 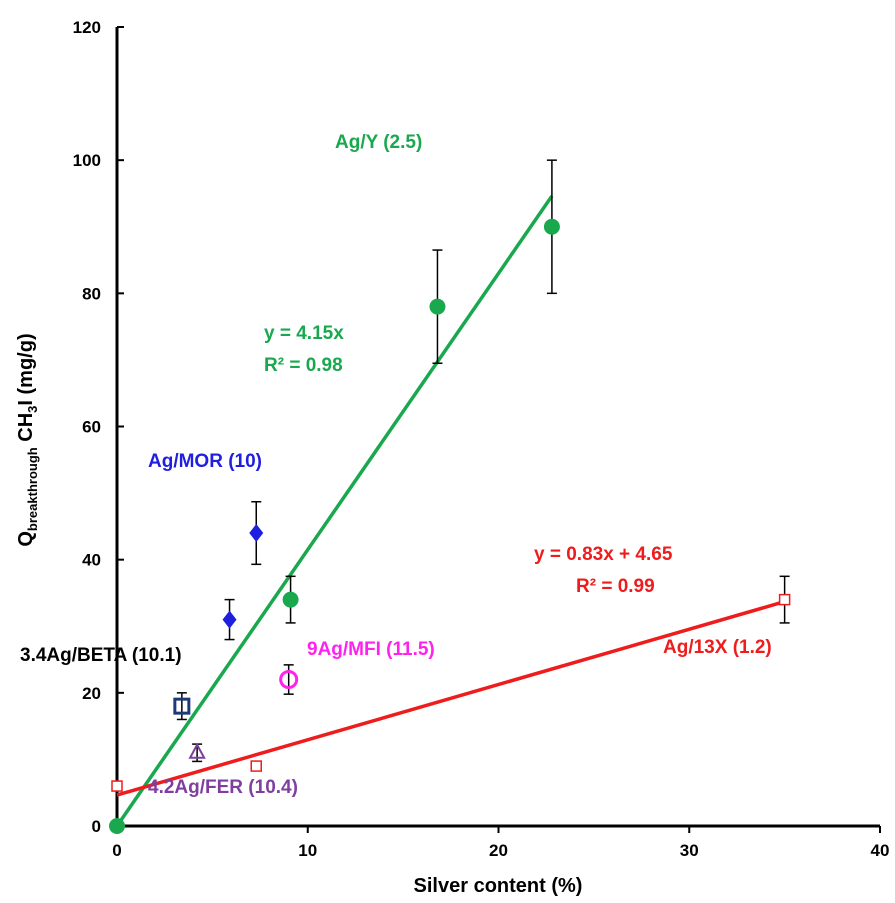 What do you see at coordinates (205, 461) in the screenshot?
I see `series-label-ag-mor: Ag/MOR (10)` at bounding box center [205, 461].